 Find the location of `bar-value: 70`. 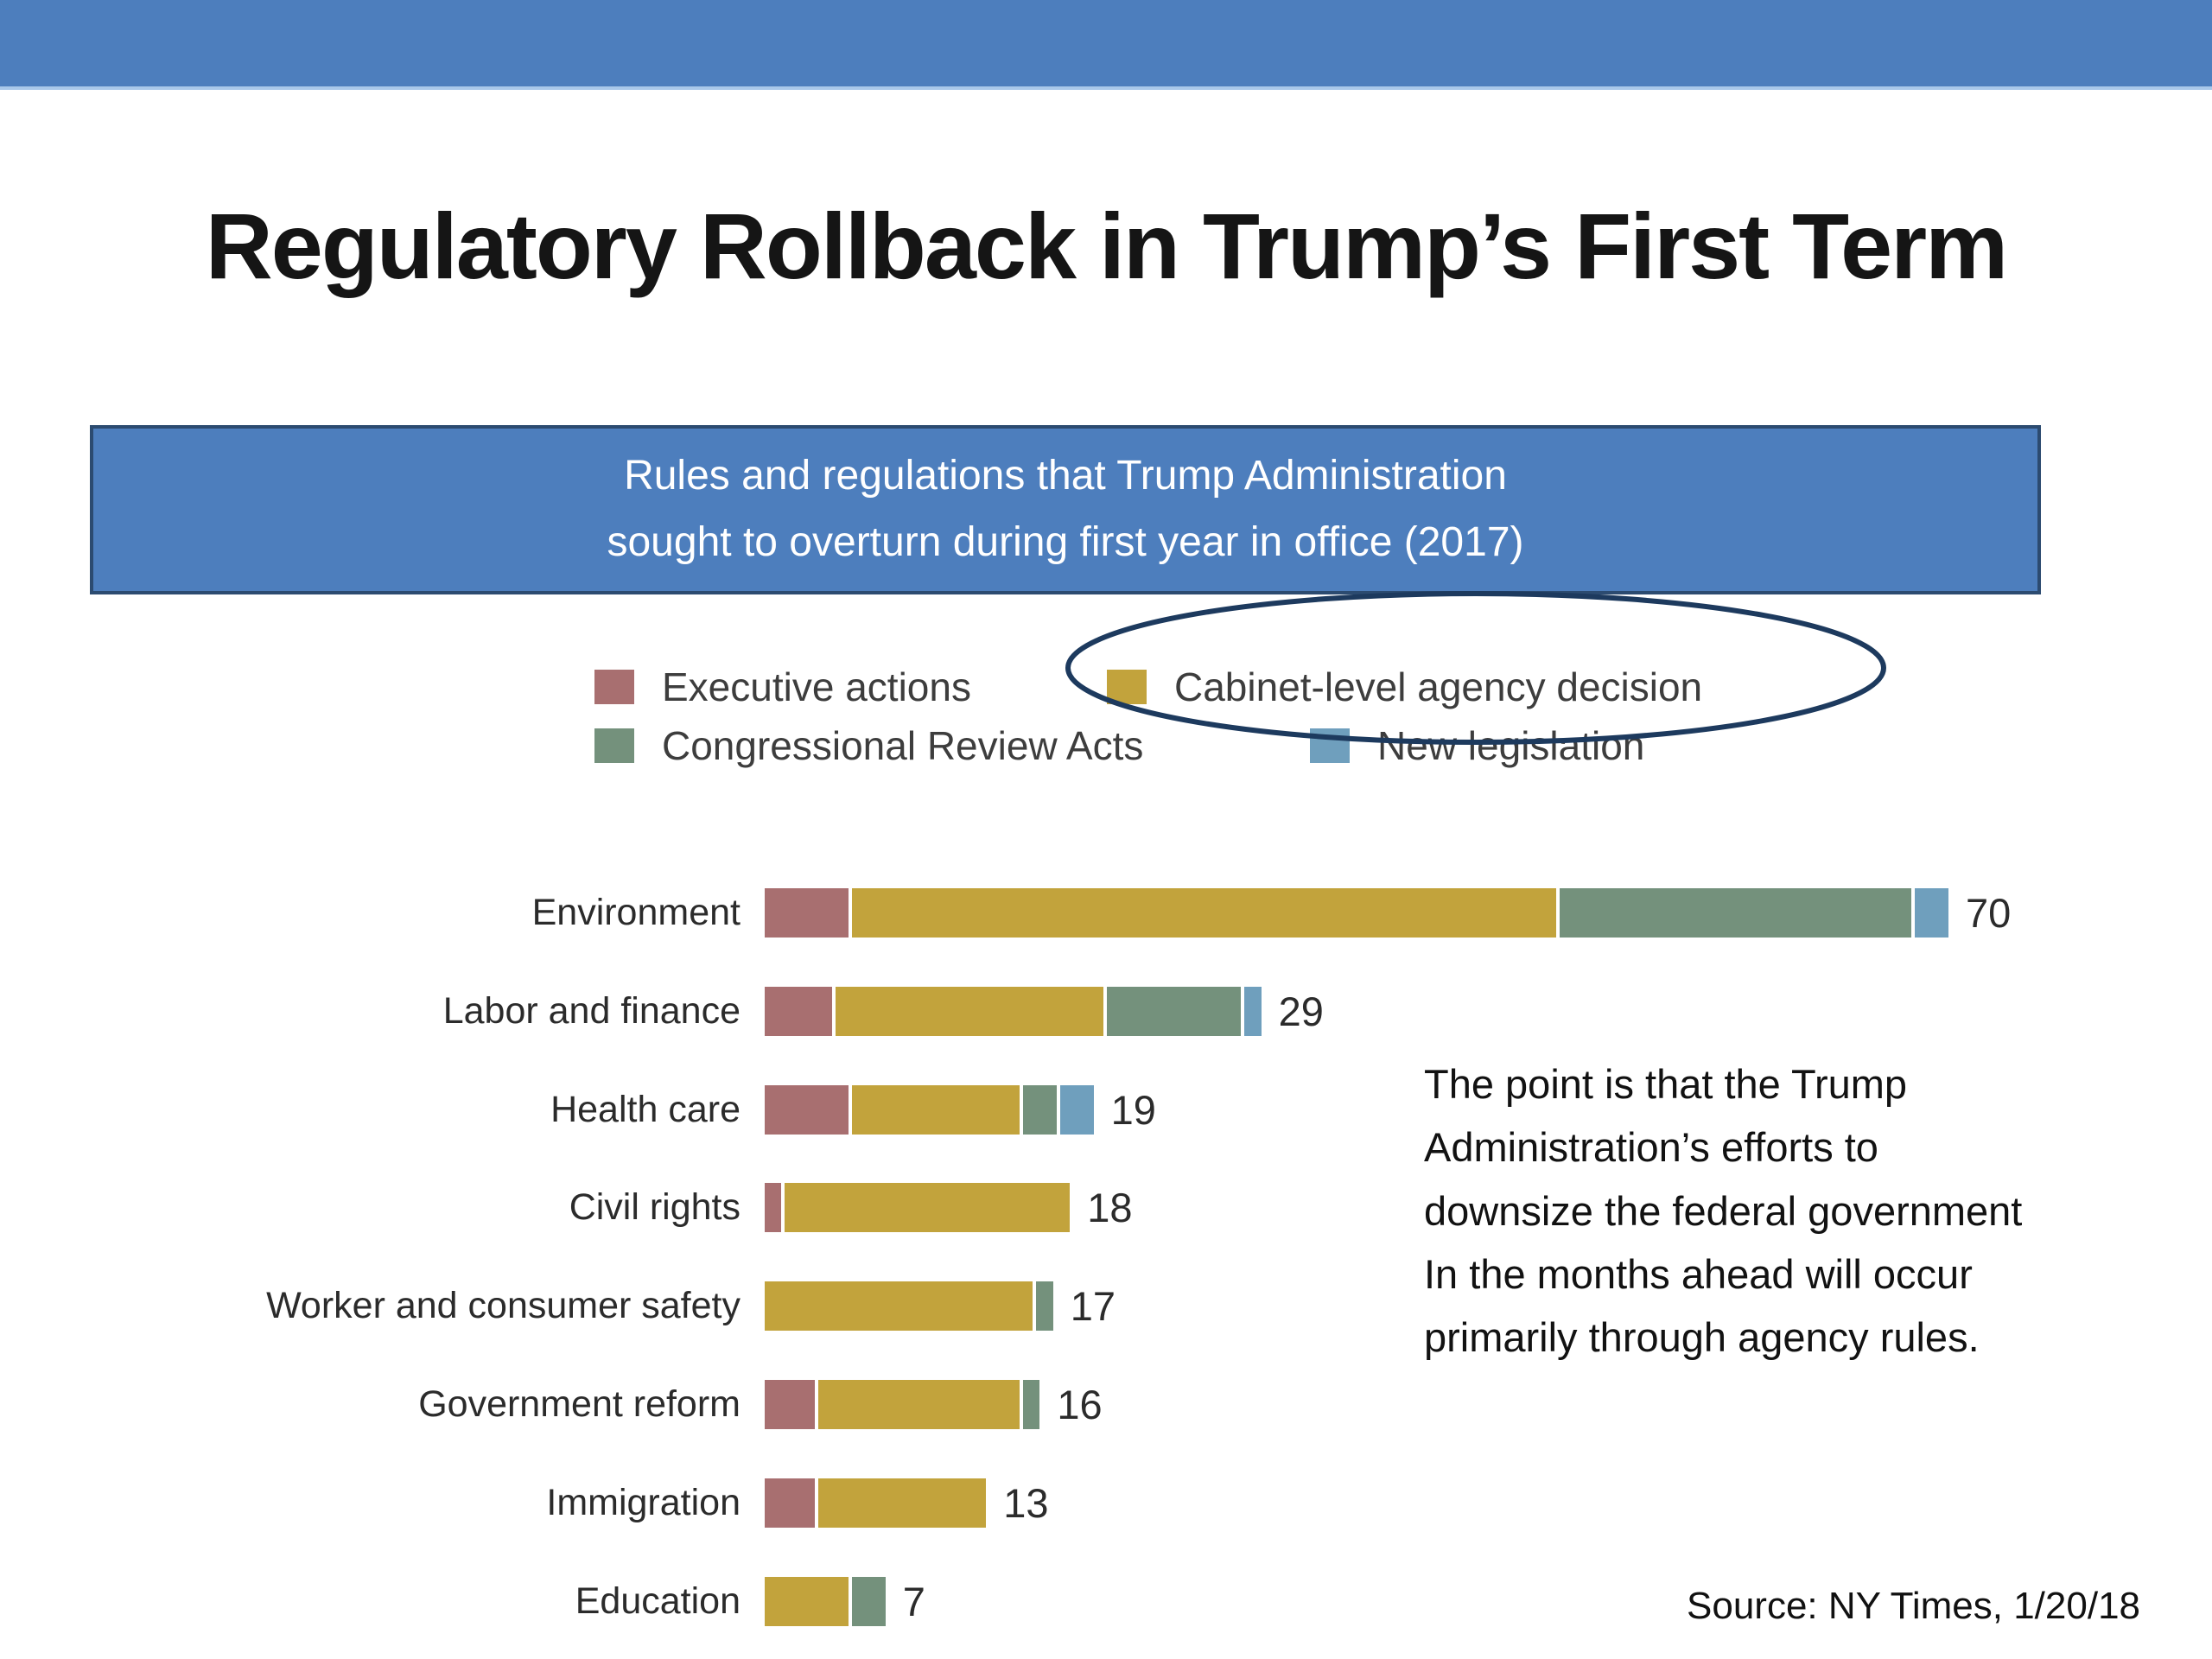

bar-value: 70 is located at coordinates (1989, 913).